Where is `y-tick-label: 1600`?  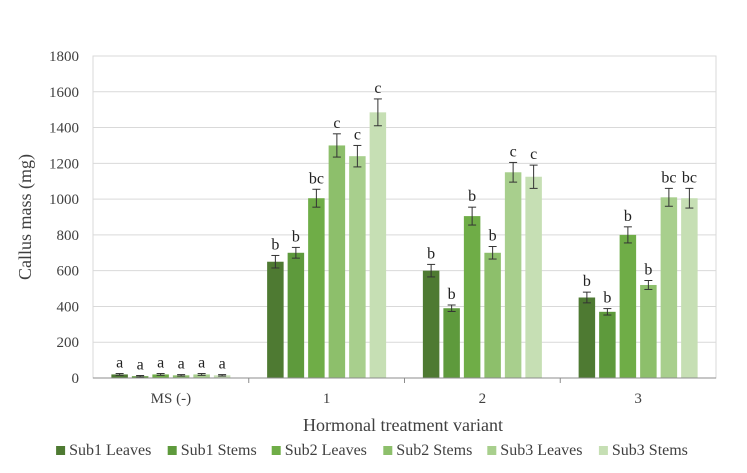 y-tick-label: 1600 is located at coordinates (64, 93).